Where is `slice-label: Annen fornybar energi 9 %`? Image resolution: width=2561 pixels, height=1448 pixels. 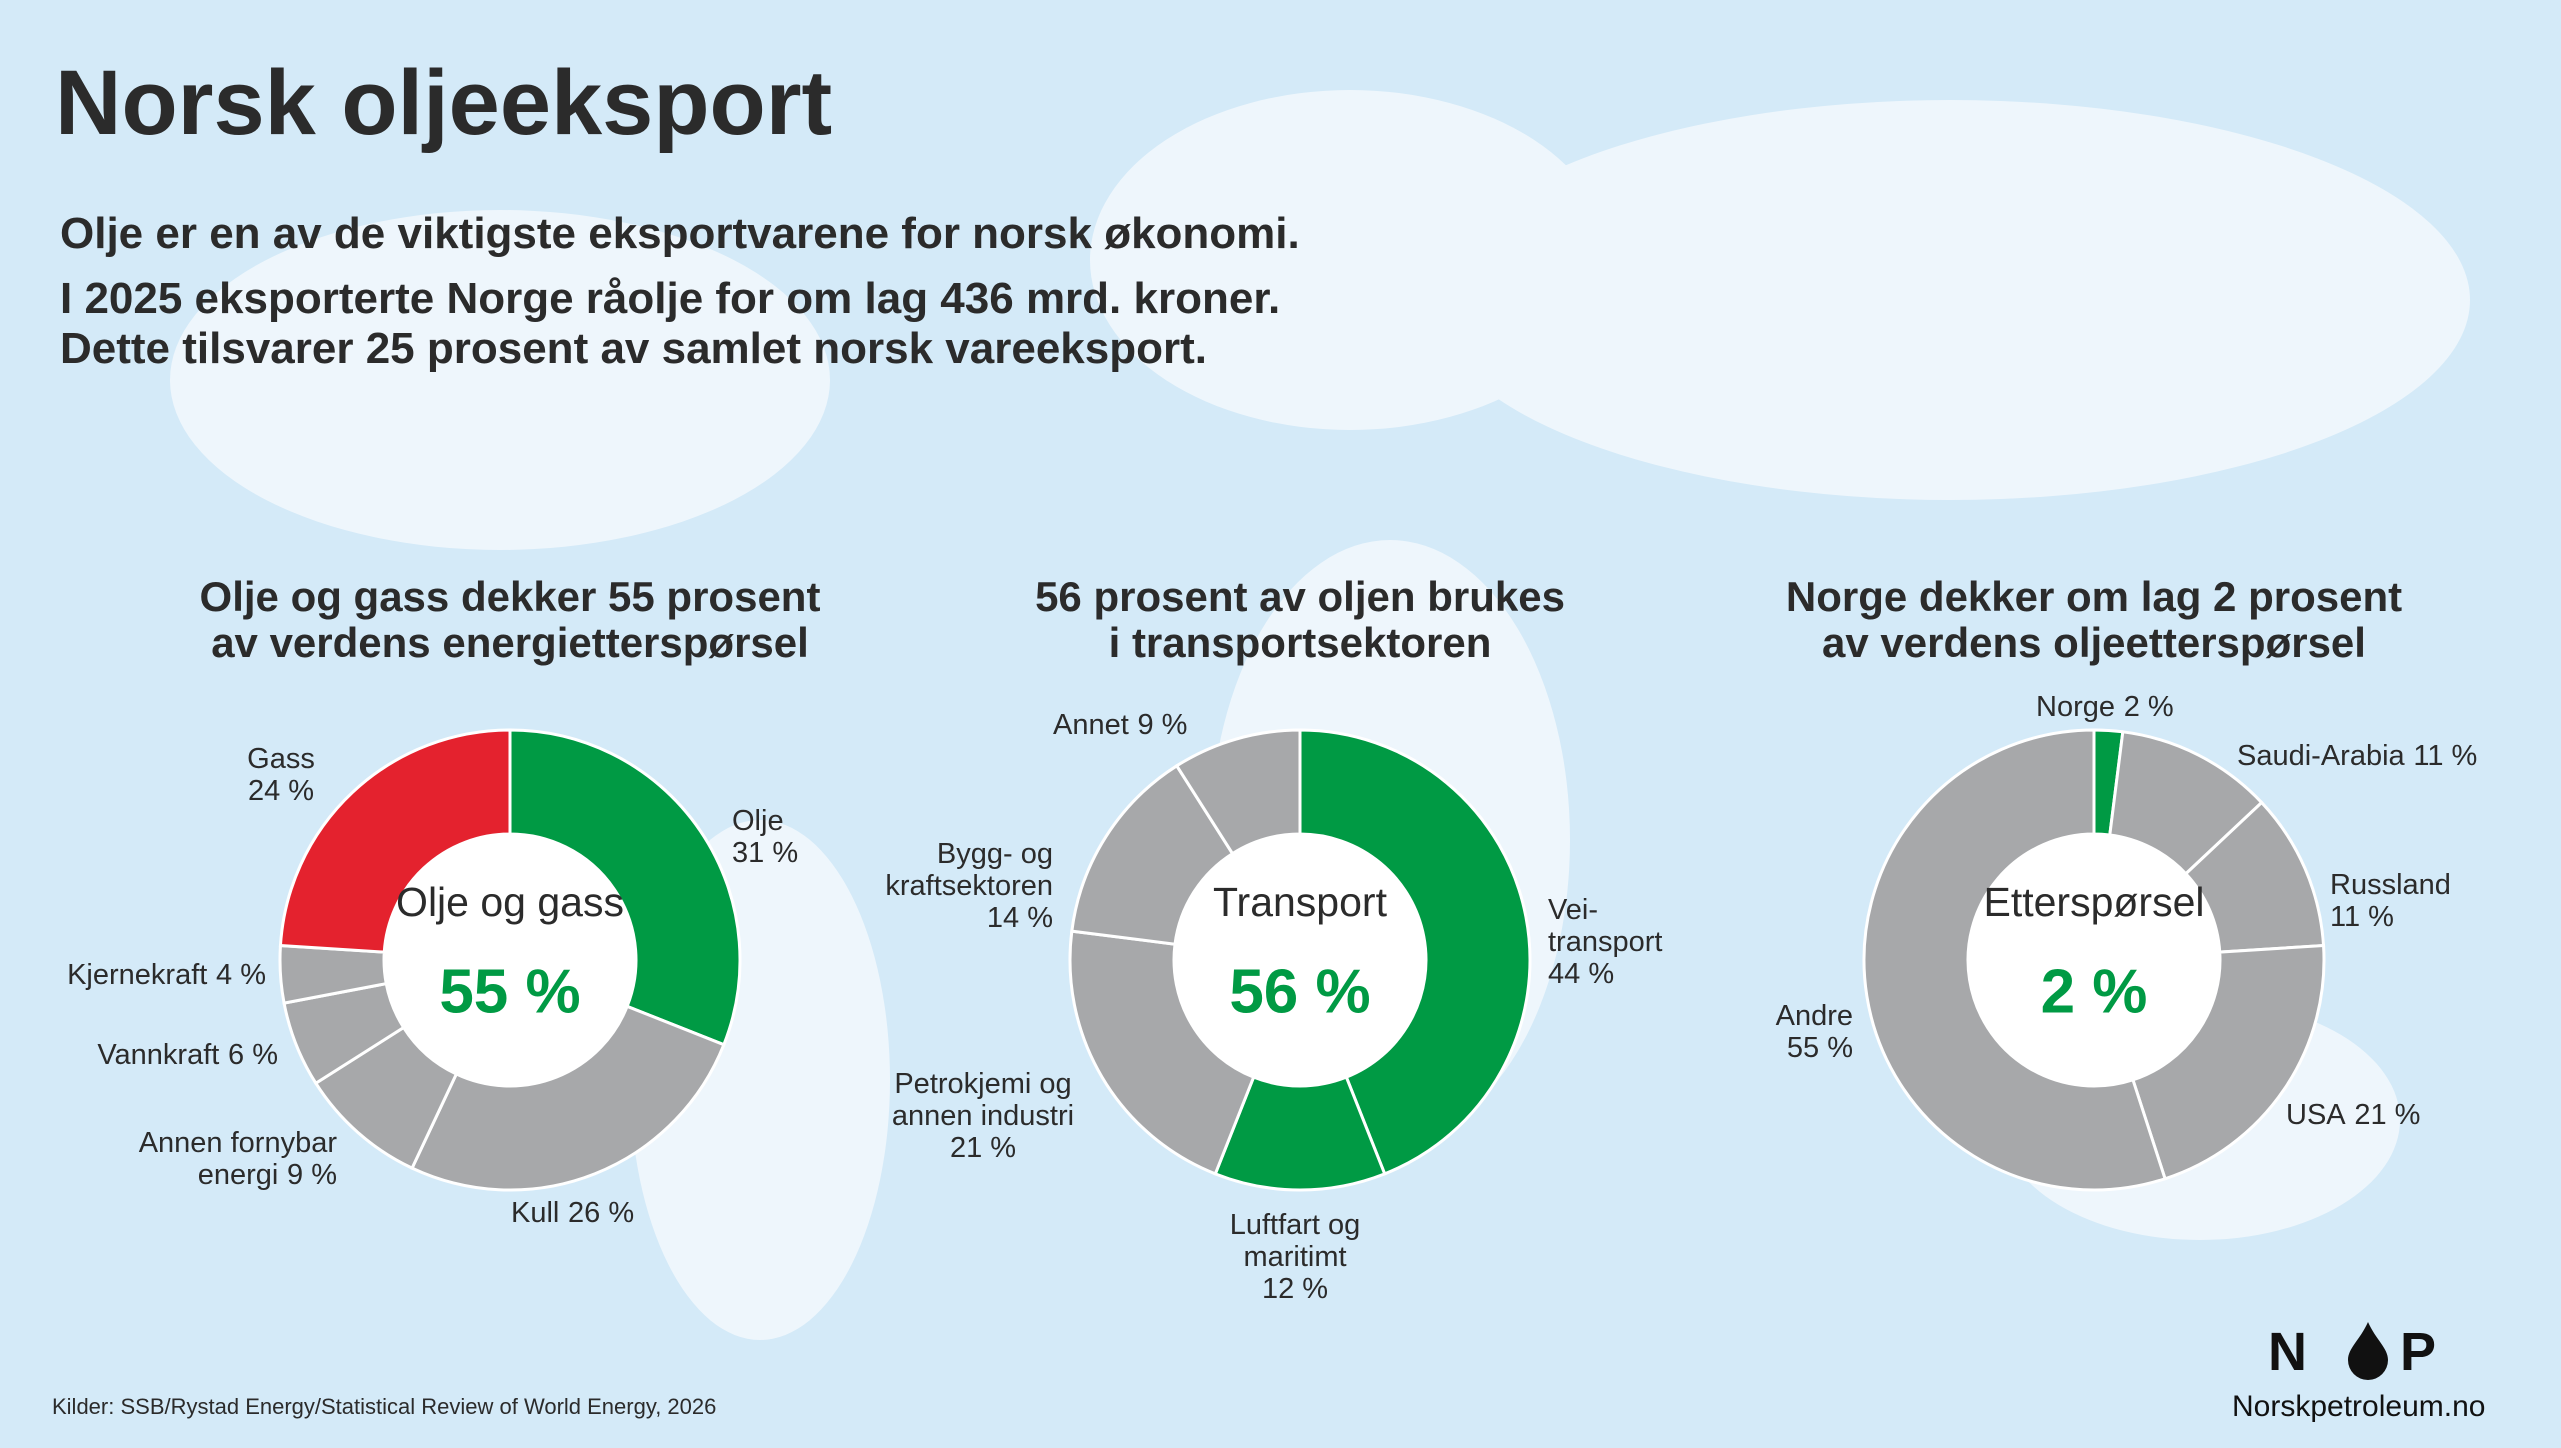 slice-label: Annen fornybar energi 9 % is located at coordinates (238, 1159).